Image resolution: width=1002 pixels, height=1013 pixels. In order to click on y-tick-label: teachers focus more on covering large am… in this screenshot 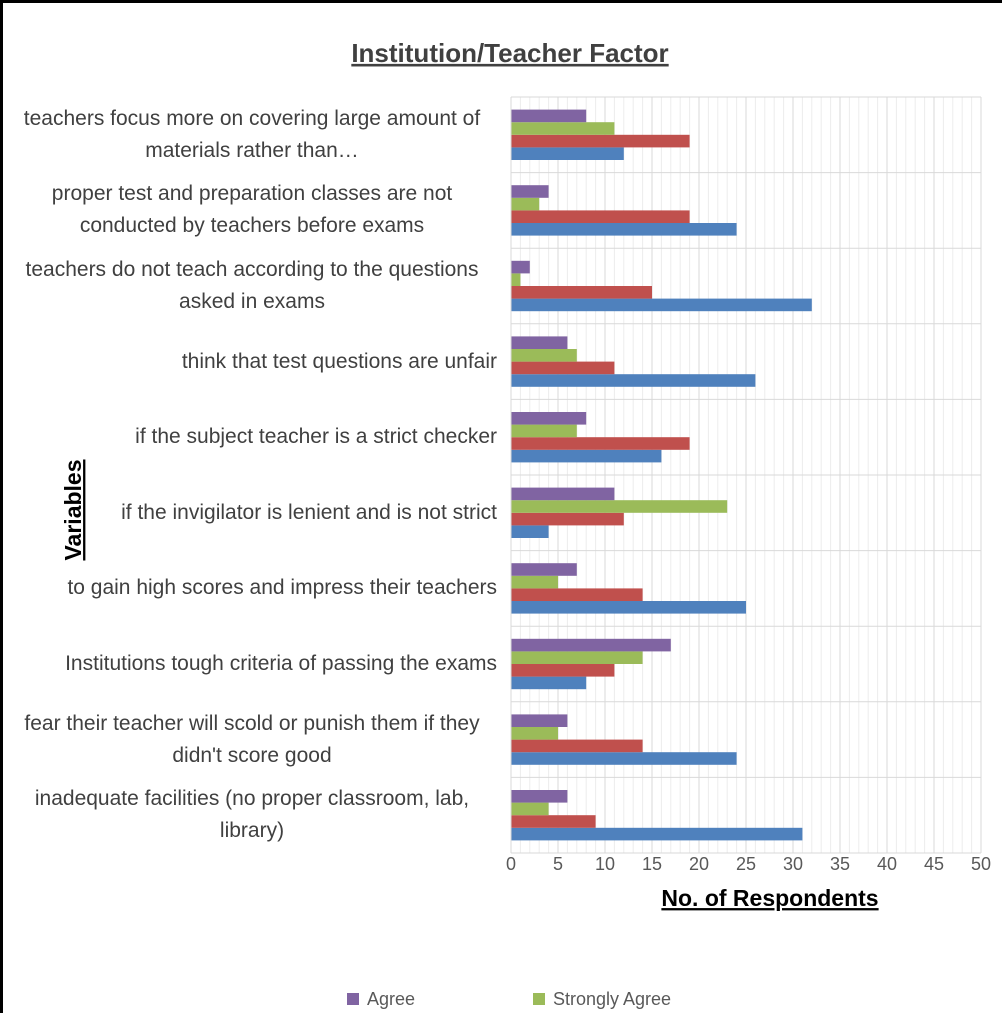, I will do `click(252, 134)`.